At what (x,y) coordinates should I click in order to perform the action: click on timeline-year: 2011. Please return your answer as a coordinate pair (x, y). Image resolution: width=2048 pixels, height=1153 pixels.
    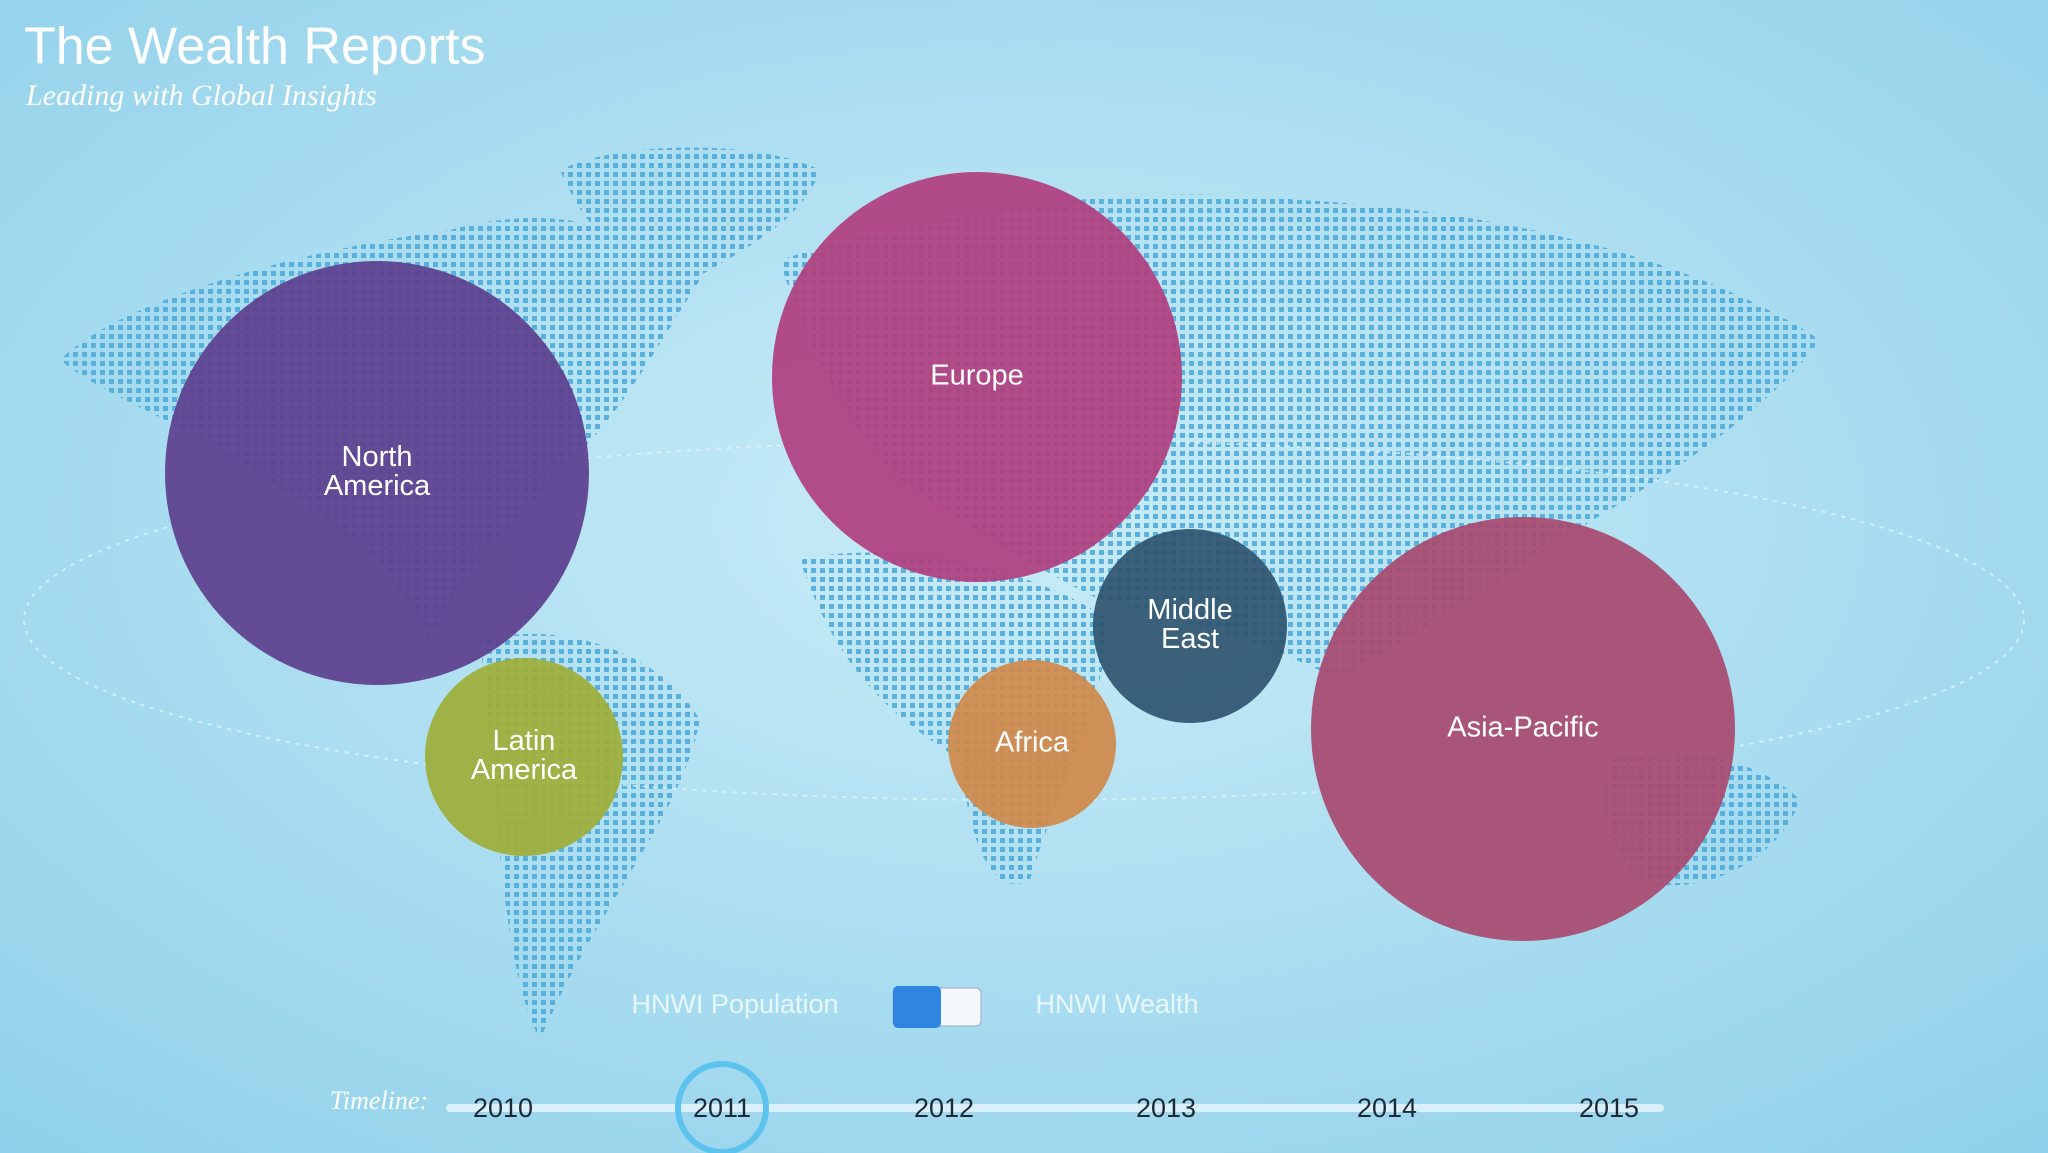
    Looking at the image, I should click on (722, 1108).